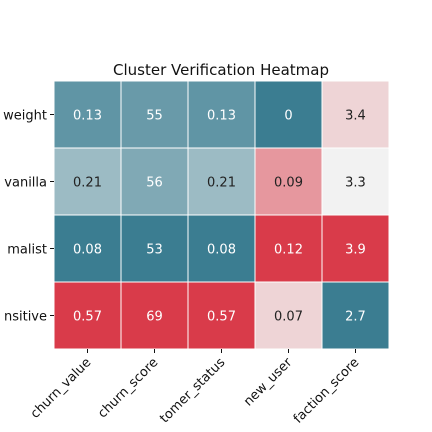 The width and height of the screenshot is (432, 432). Describe the element at coordinates (25, 116) in the screenshot. I see `row-tick-label: weight` at that location.